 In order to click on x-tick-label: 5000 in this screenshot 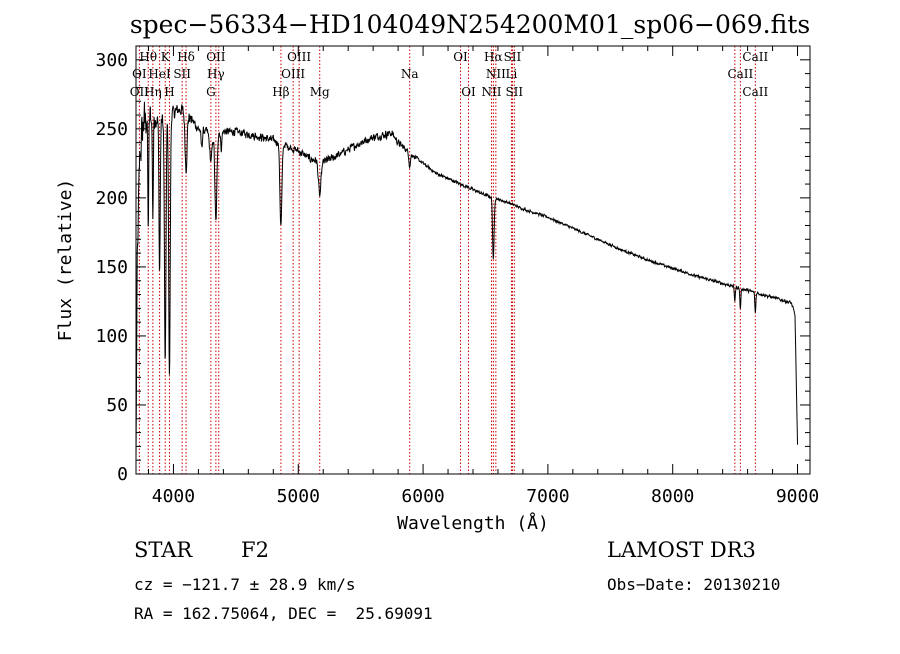, I will do `click(298, 496)`.